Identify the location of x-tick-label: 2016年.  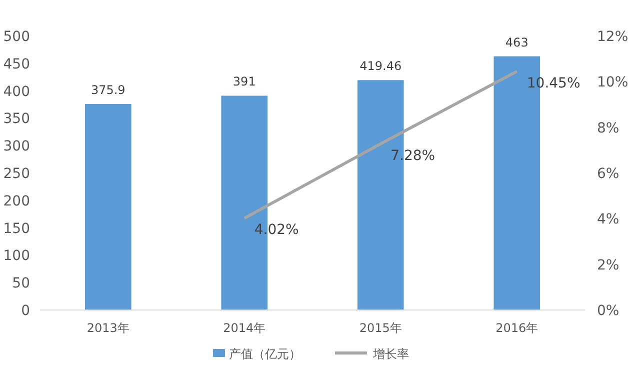
(517, 328).